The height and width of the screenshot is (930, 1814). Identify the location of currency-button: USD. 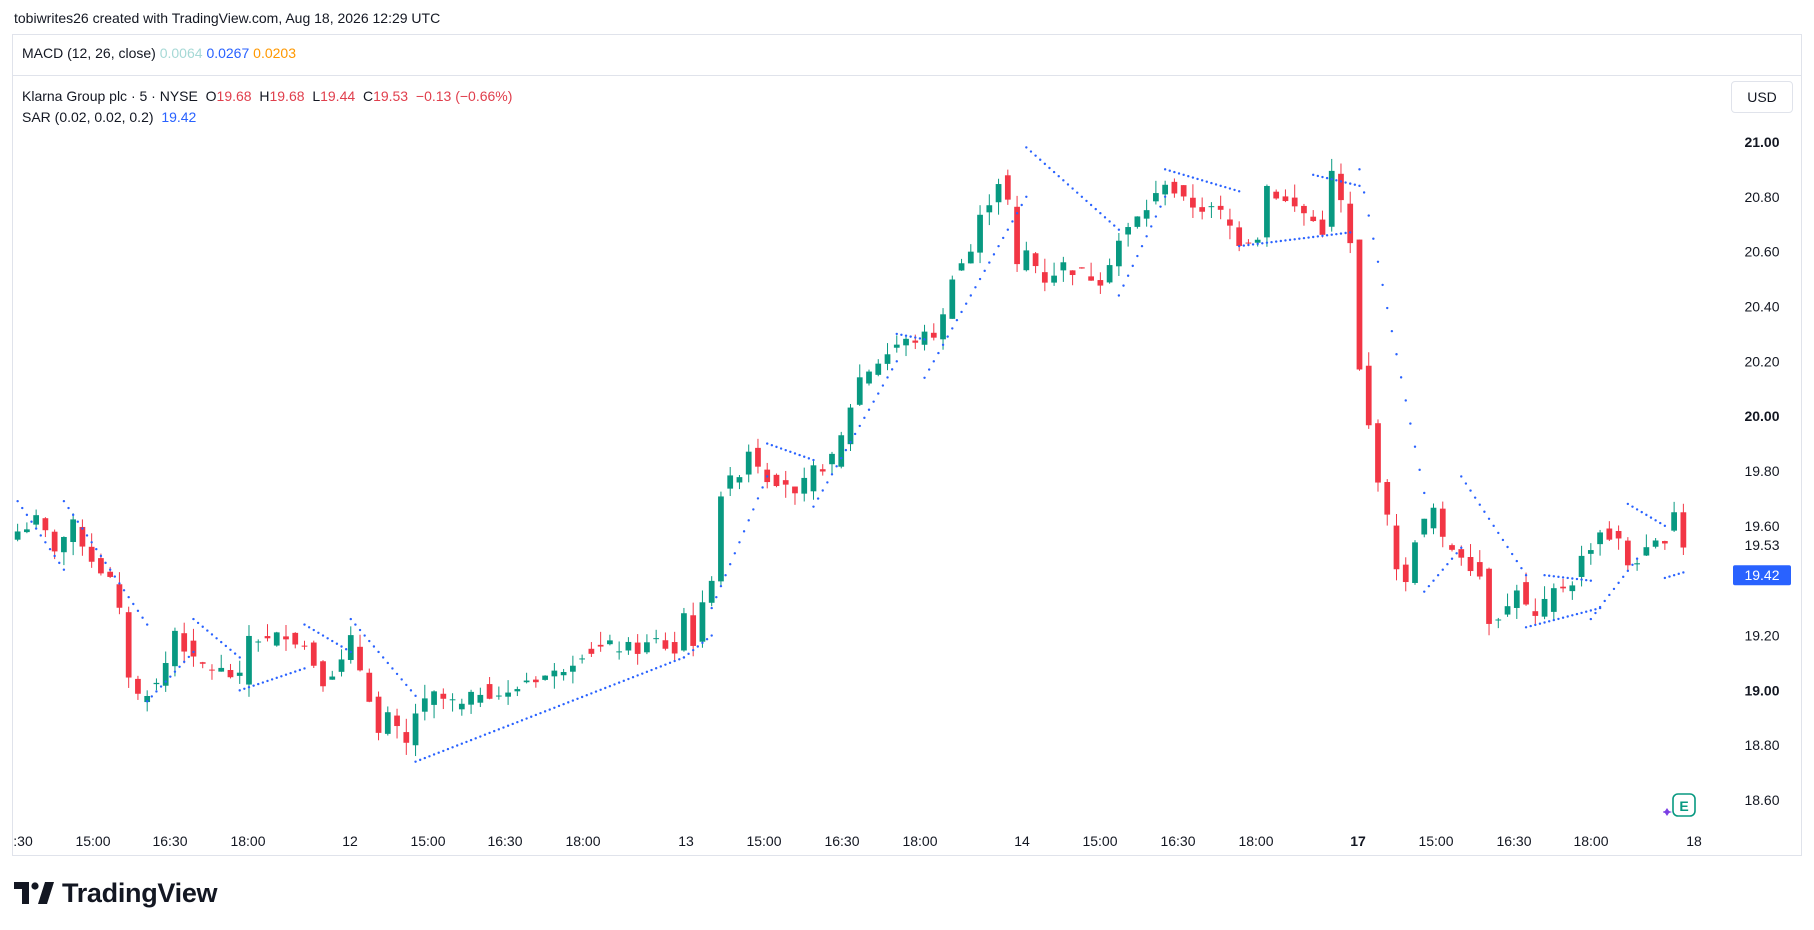
(1762, 97).